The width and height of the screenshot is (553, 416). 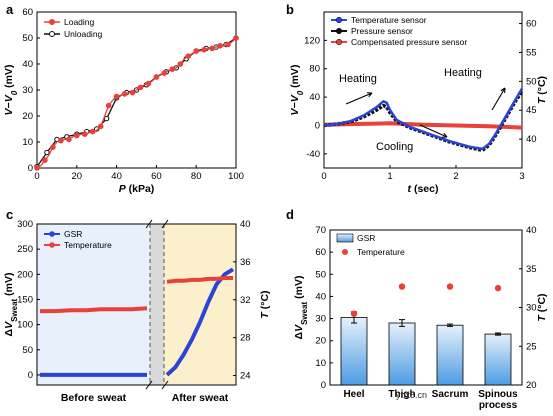 What do you see at coordinates (25, 274) in the screenshot?
I see `y-tick-label-c: 200` at bounding box center [25, 274].